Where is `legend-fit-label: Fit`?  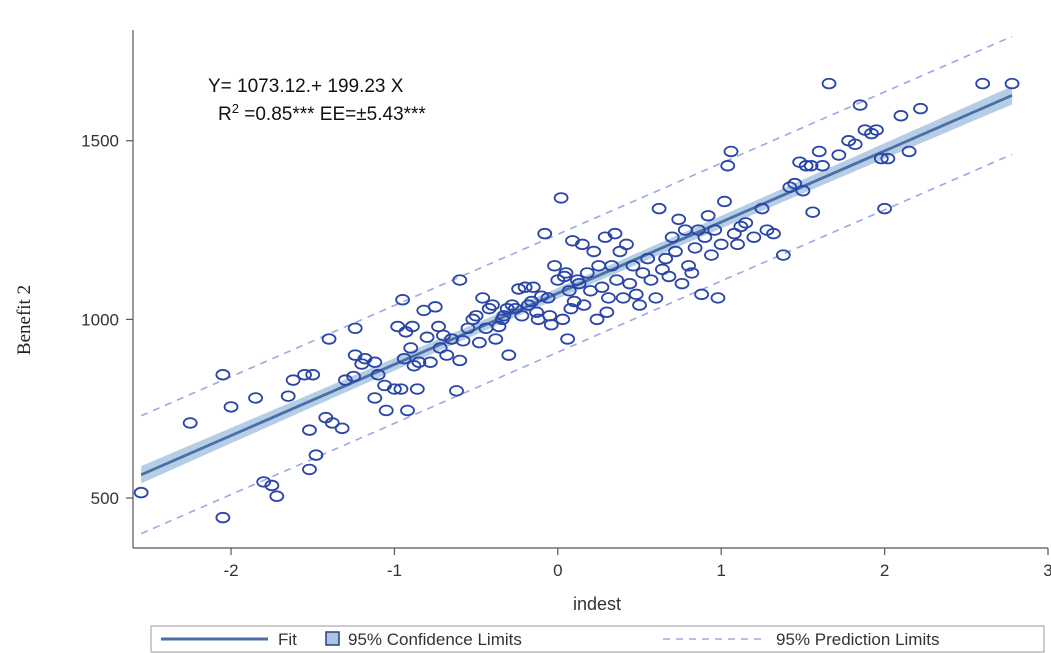
legend-fit-label: Fit is located at coordinates (287, 639).